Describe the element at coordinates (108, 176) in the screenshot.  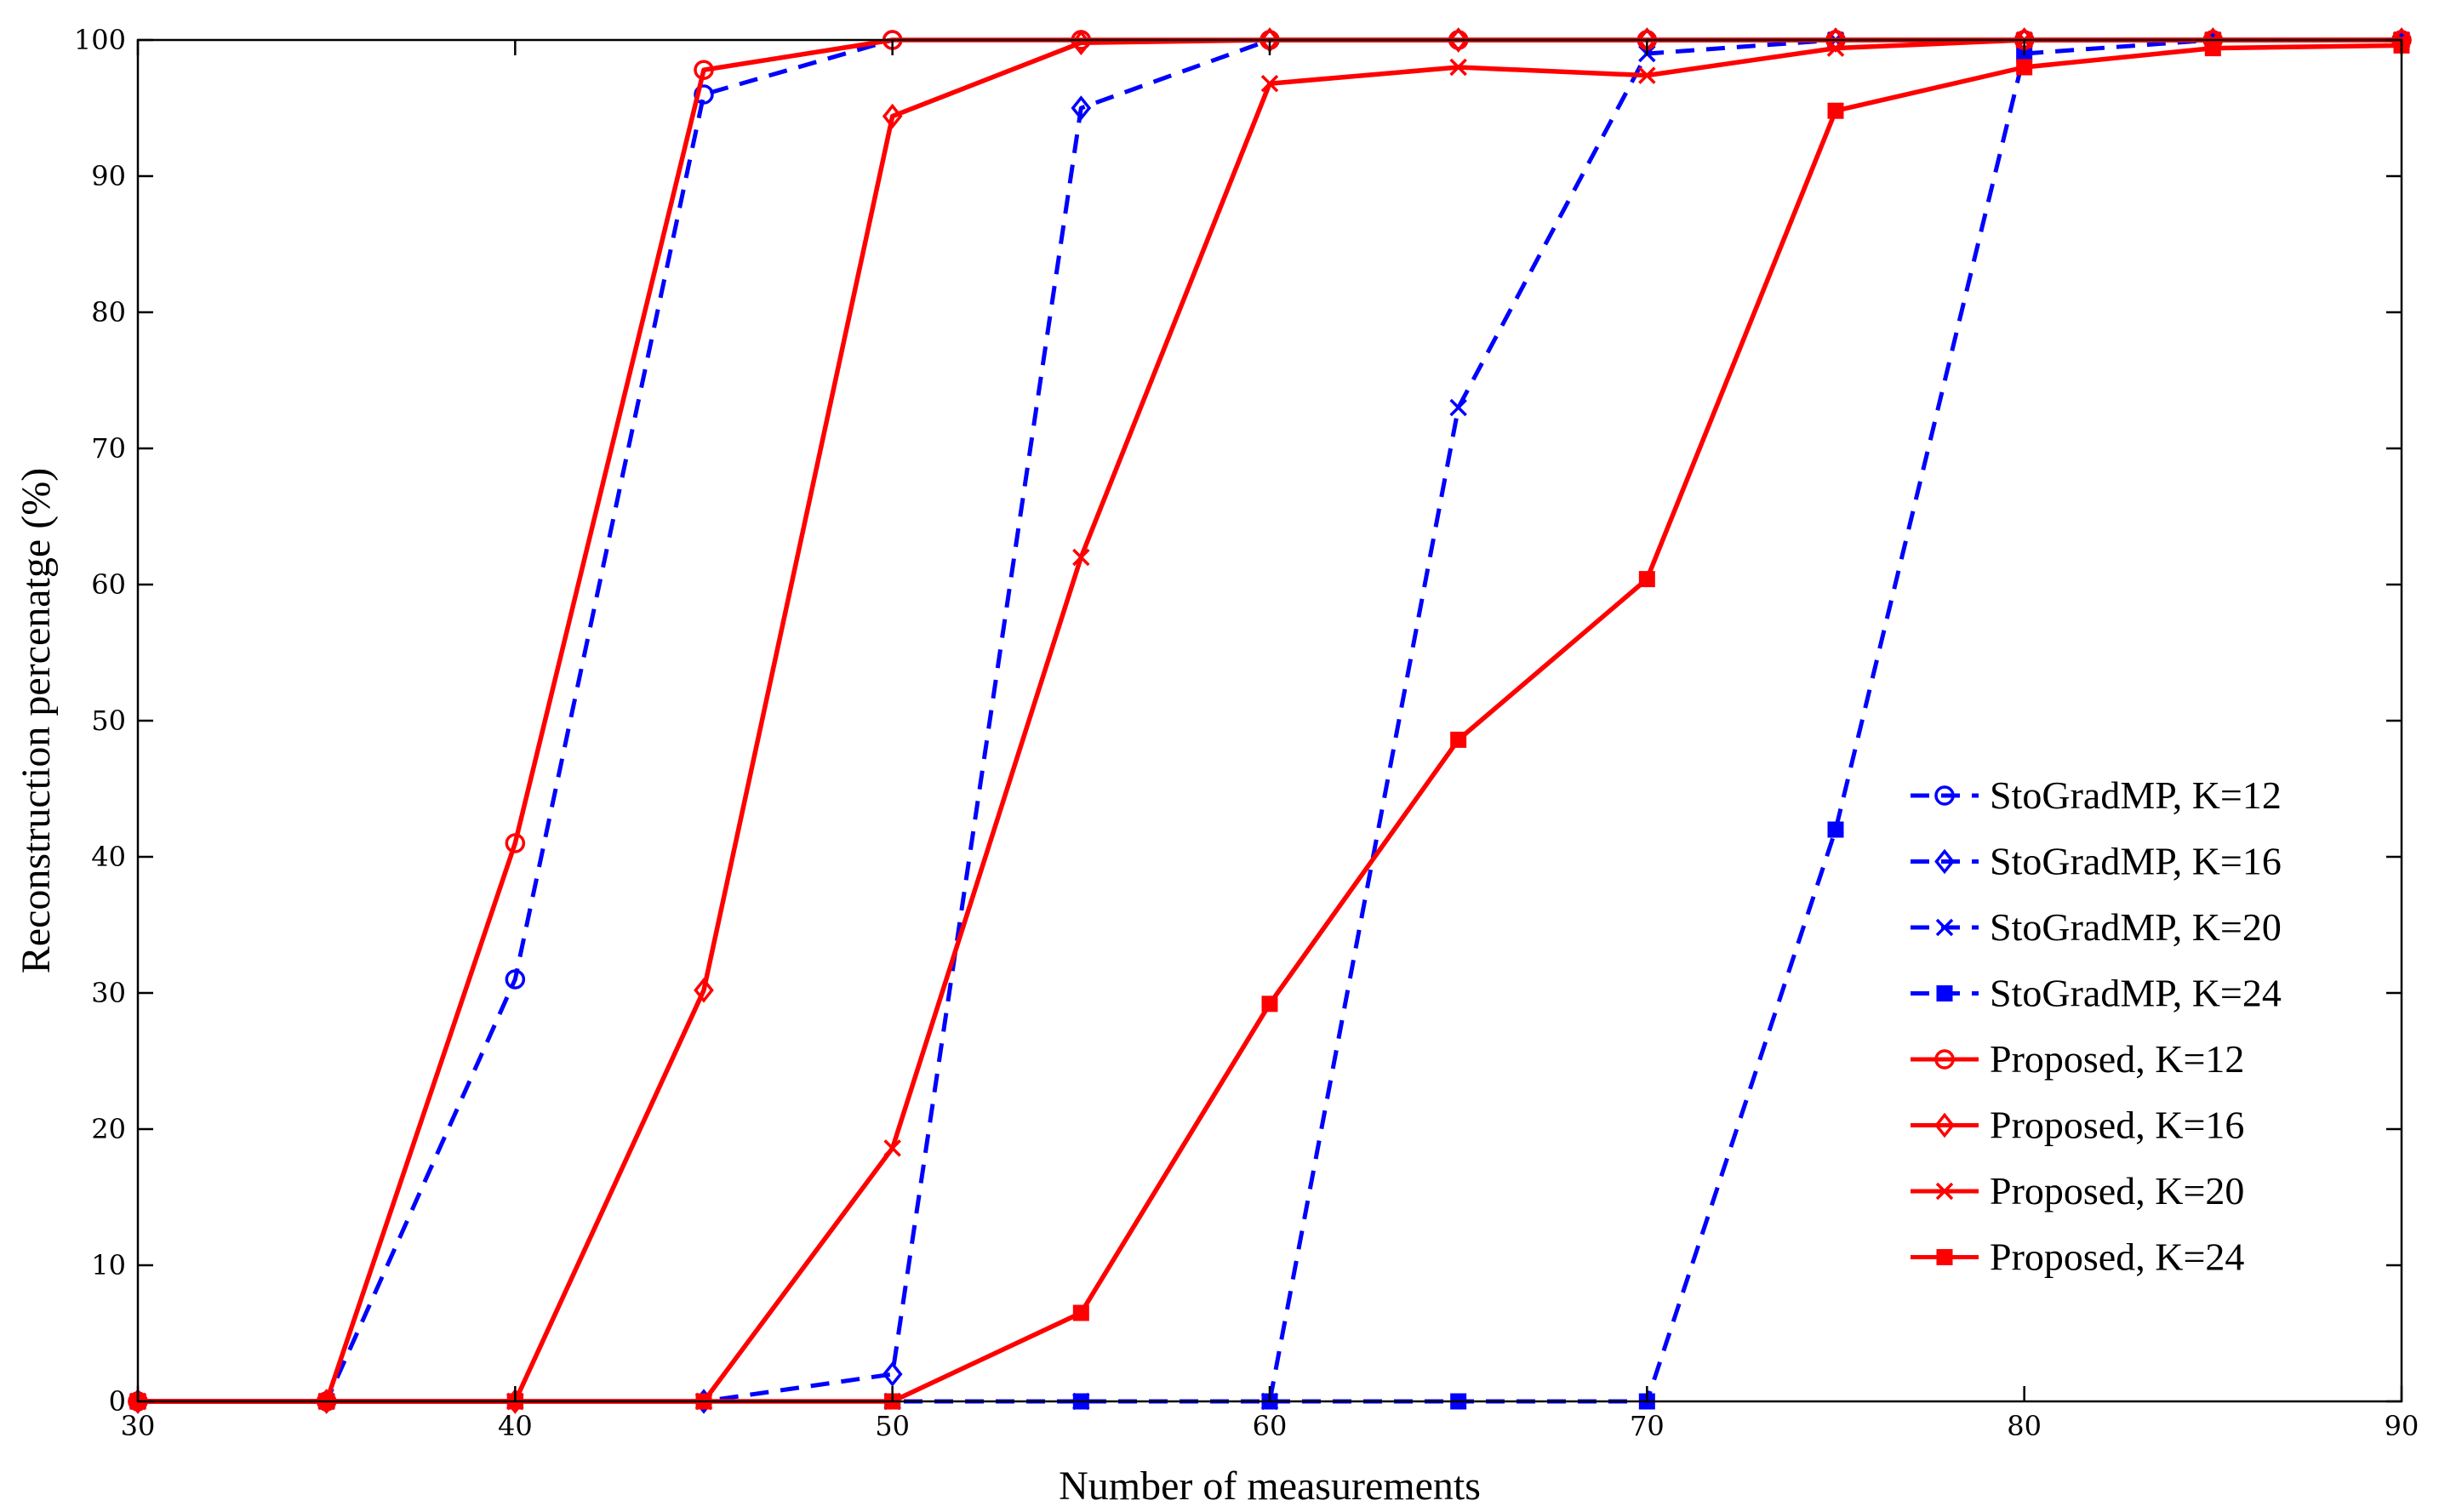
I see `y-tick-label: 90` at that location.